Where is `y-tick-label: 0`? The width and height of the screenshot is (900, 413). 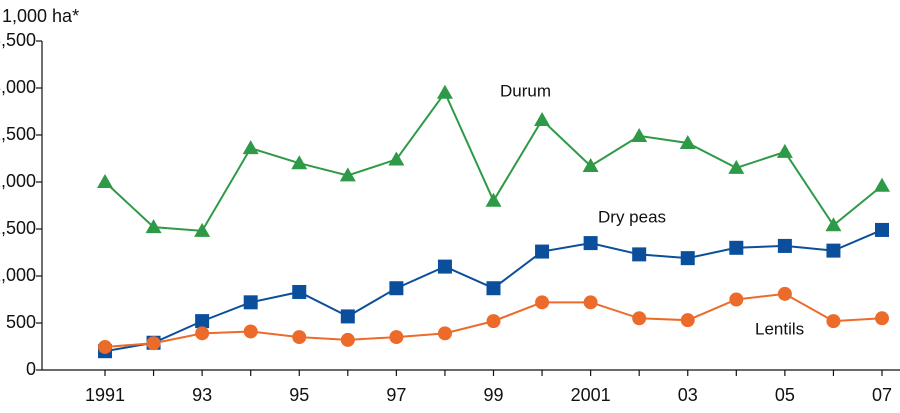 y-tick-label: 0 is located at coordinates (31, 369).